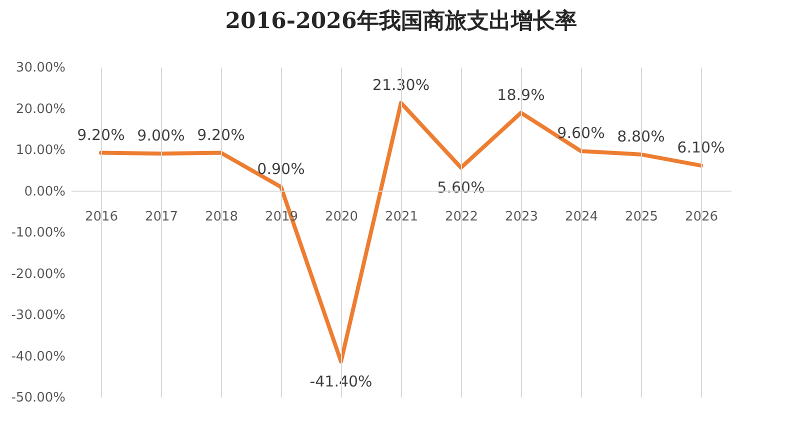  I want to click on data-label: 8.80%, so click(641, 136).